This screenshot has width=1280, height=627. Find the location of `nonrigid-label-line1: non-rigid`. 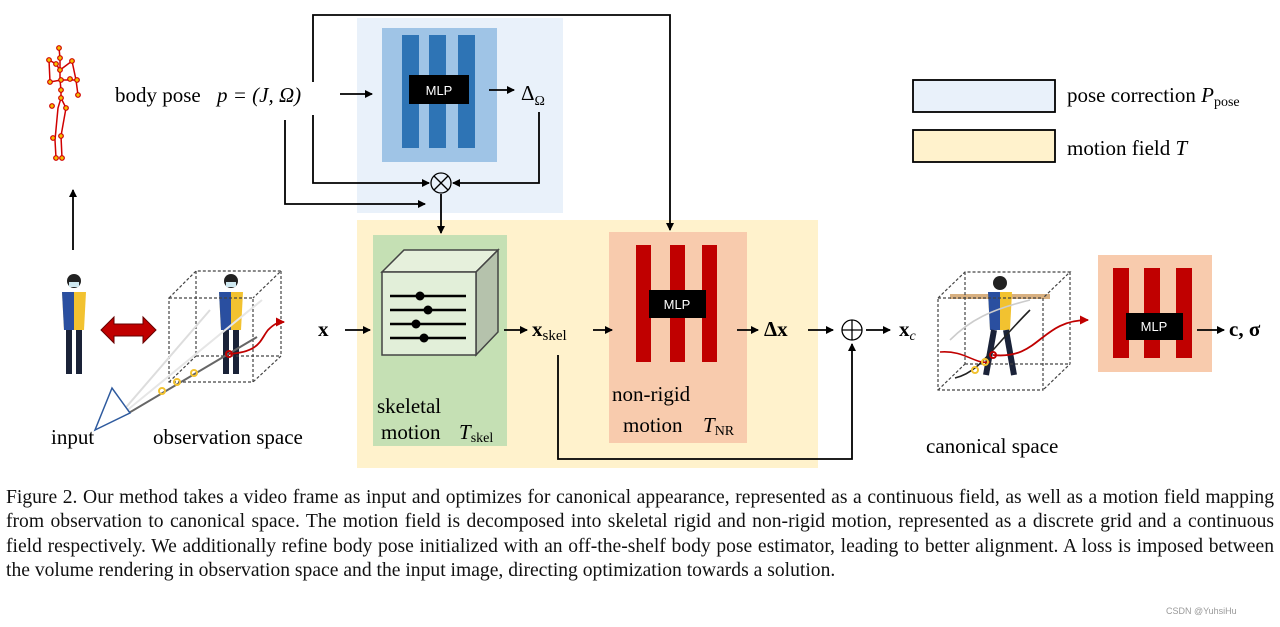

nonrigid-label-line1: non-rigid is located at coordinates (651, 394).